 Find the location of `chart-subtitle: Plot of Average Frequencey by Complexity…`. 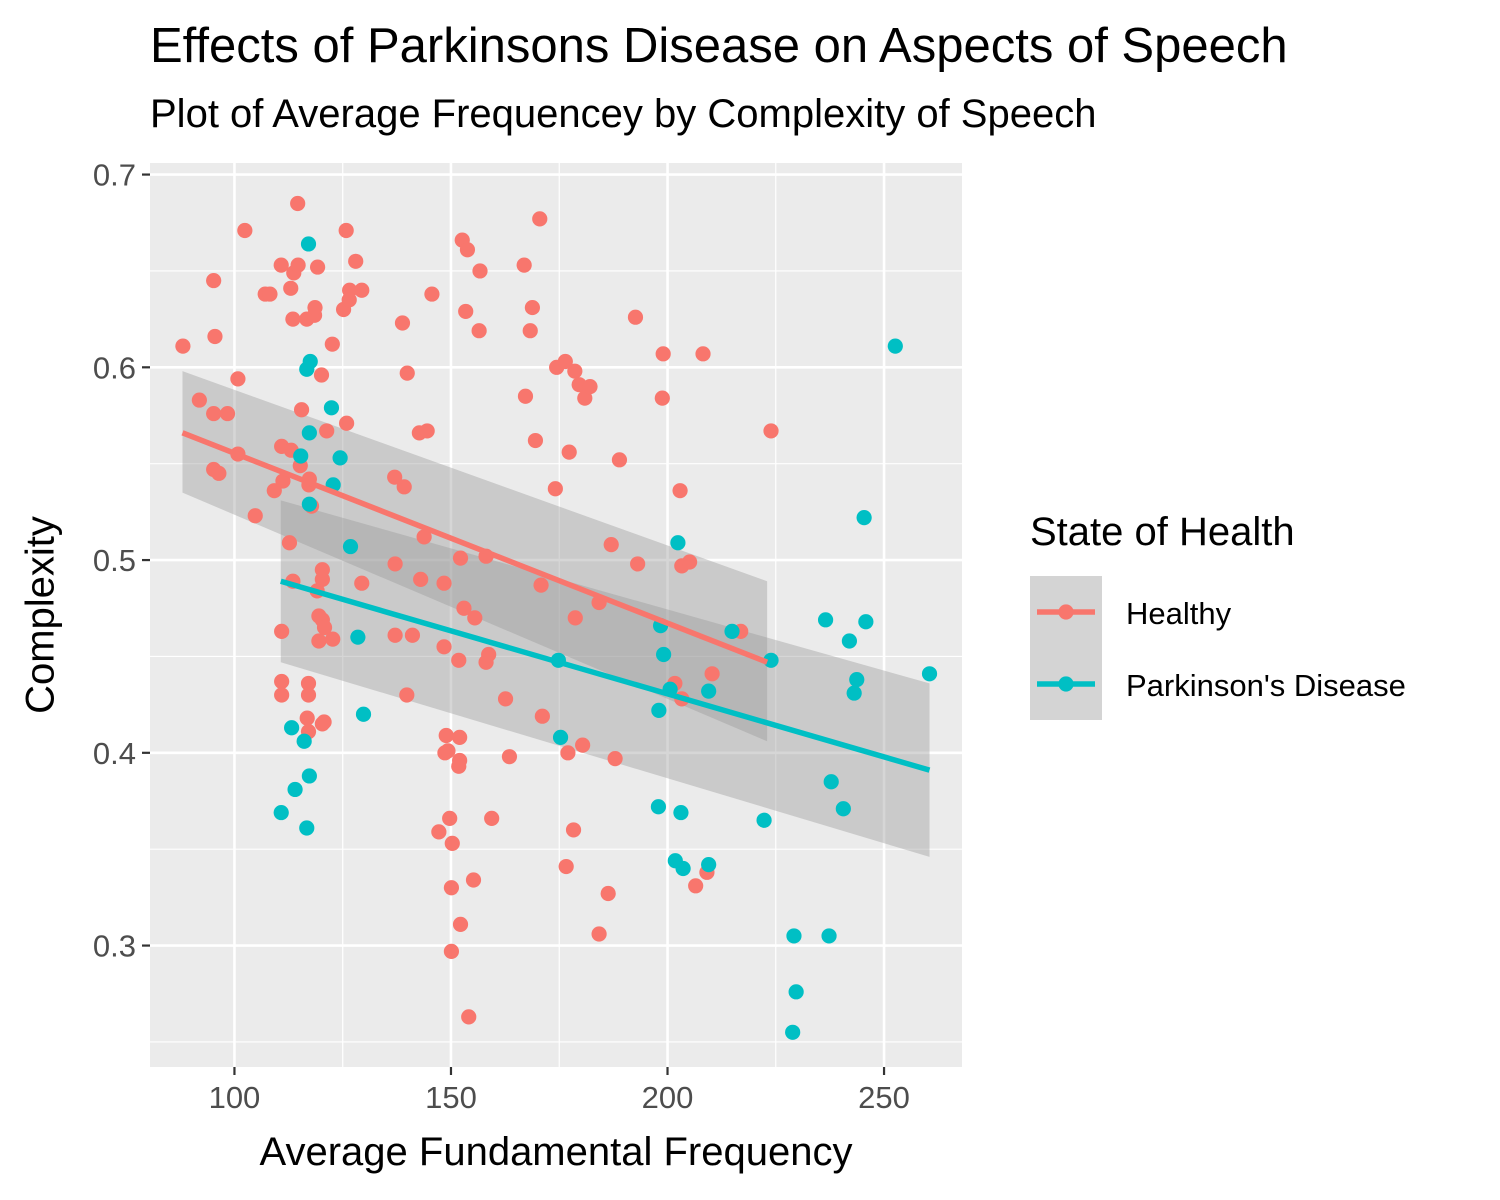

chart-subtitle: Plot of Average Frequencey by Complexity… is located at coordinates (623, 114).